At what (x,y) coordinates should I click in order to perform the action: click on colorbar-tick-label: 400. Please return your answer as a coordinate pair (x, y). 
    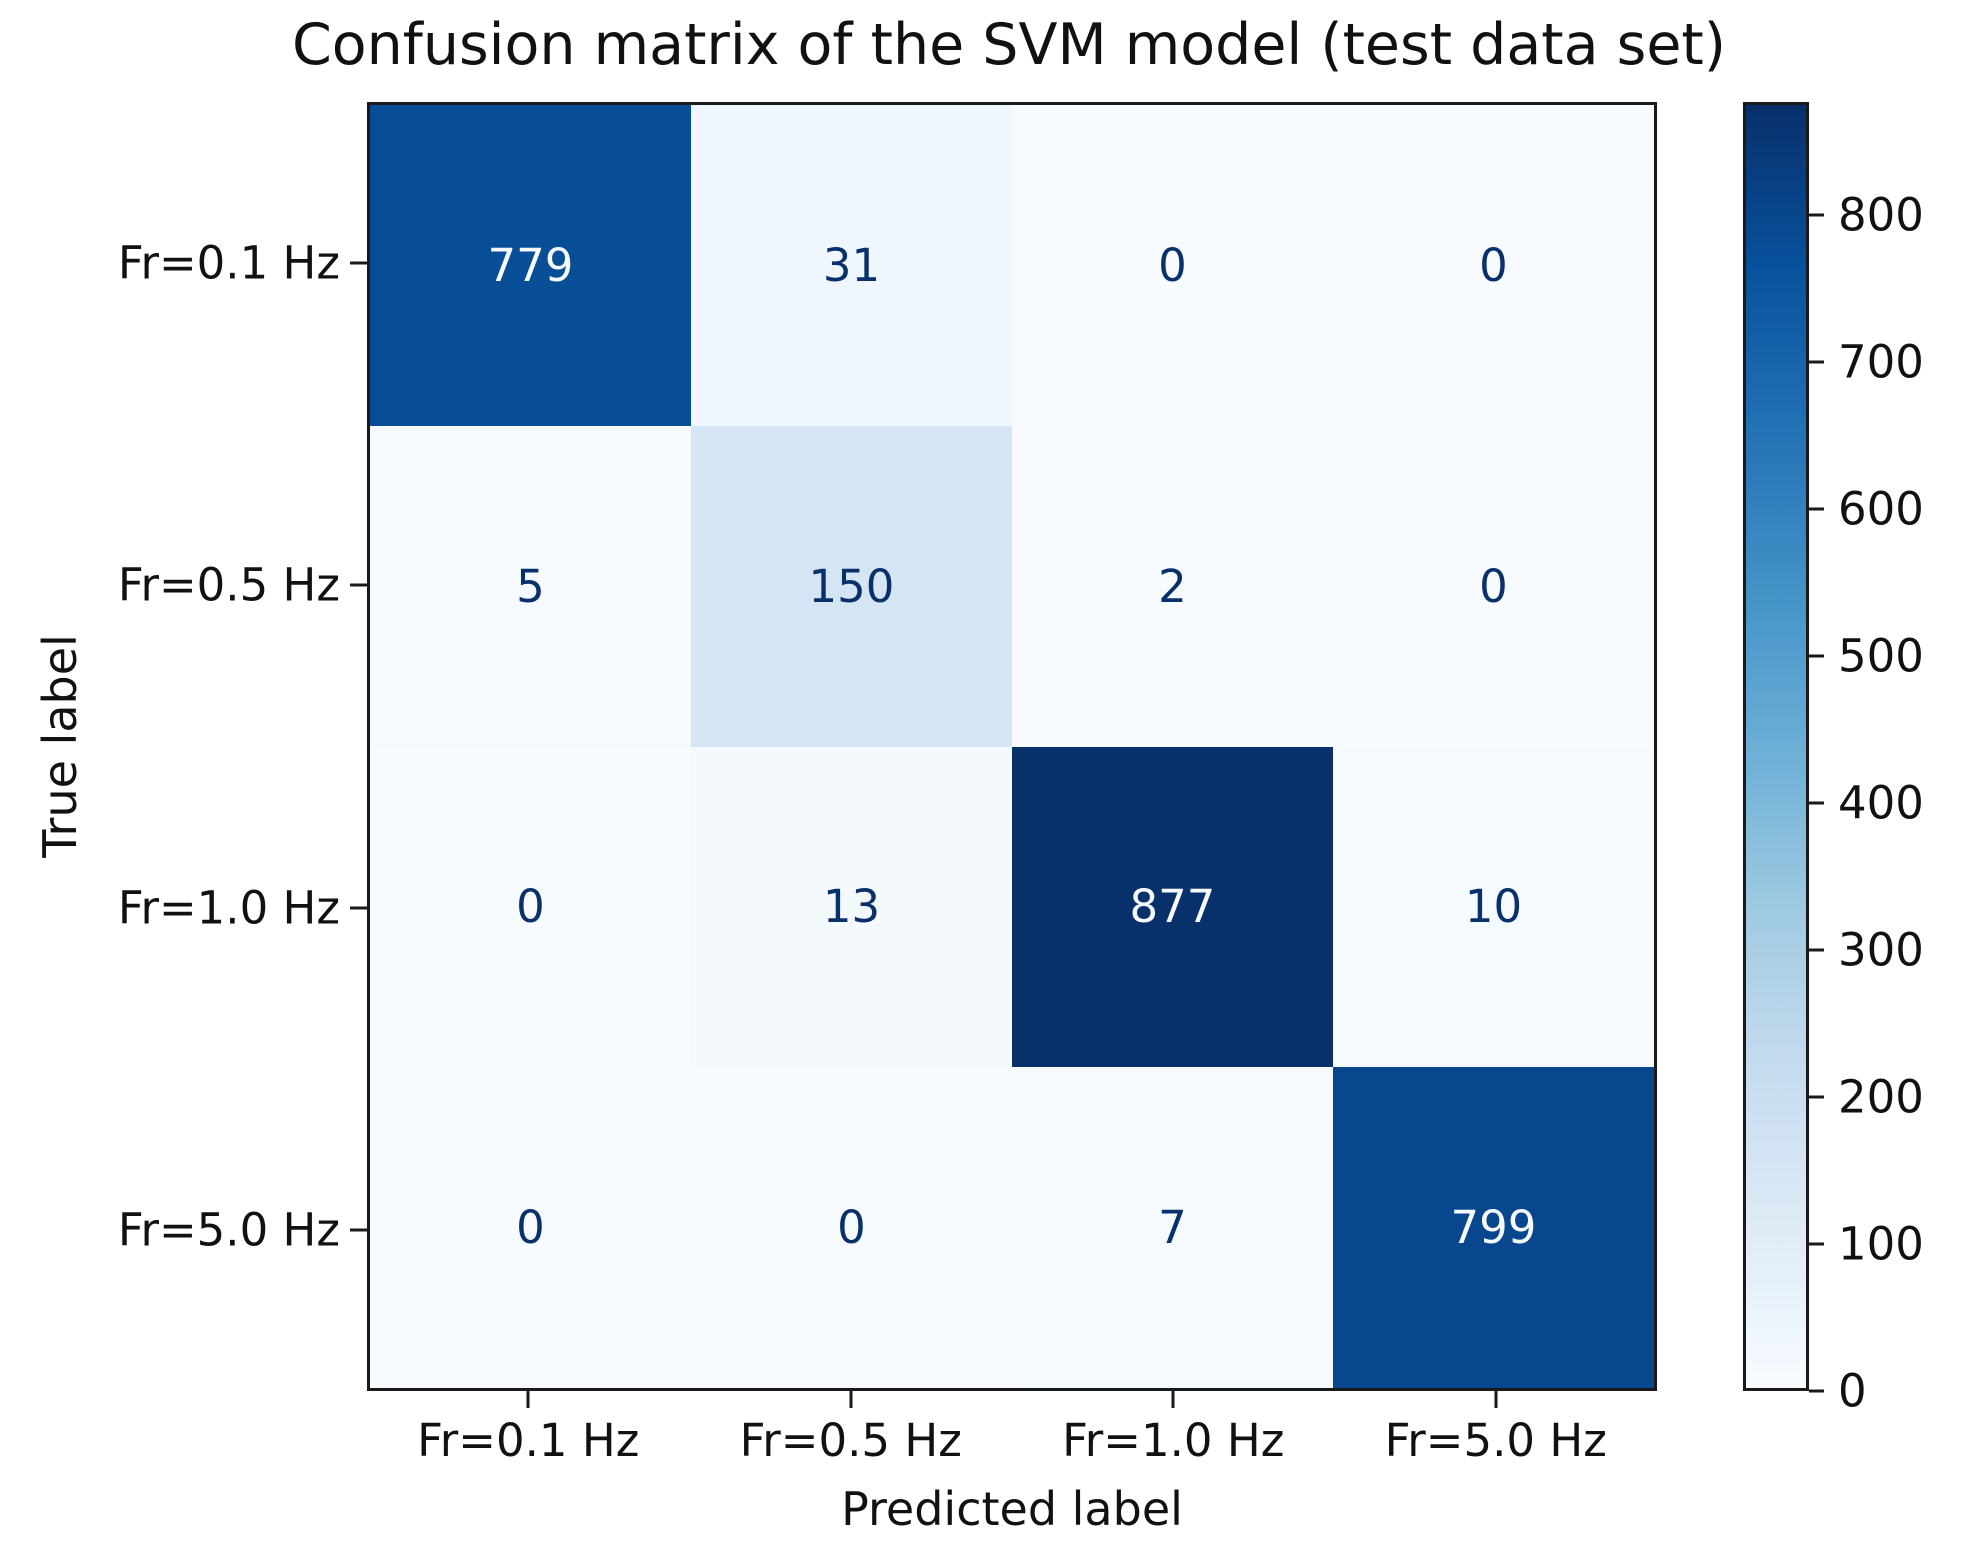
    Looking at the image, I should click on (1881, 803).